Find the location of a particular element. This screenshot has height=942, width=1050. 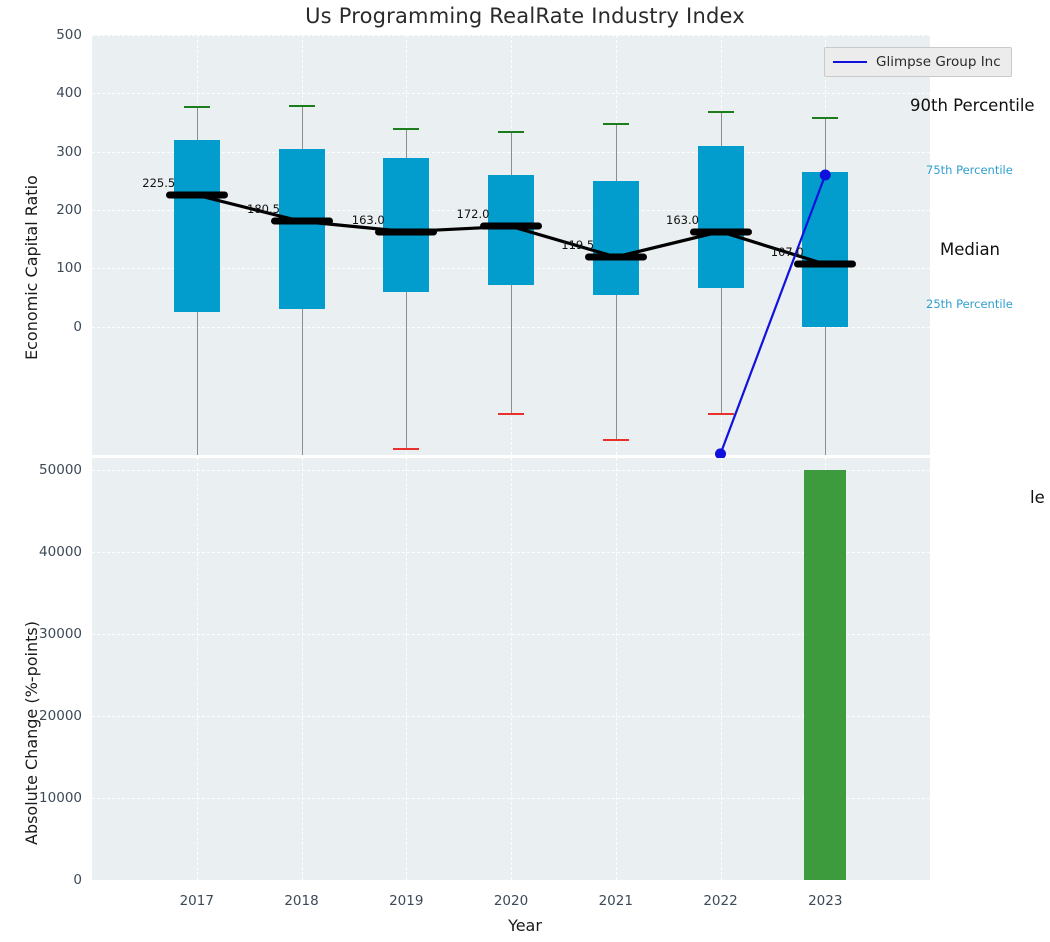

p10-cap-2022 is located at coordinates (720, 414).